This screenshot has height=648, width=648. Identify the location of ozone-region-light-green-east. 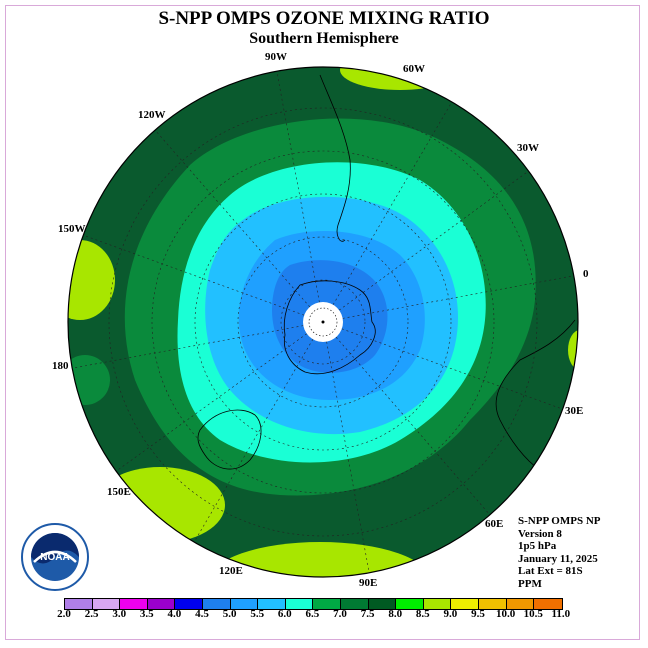
(573, 350).